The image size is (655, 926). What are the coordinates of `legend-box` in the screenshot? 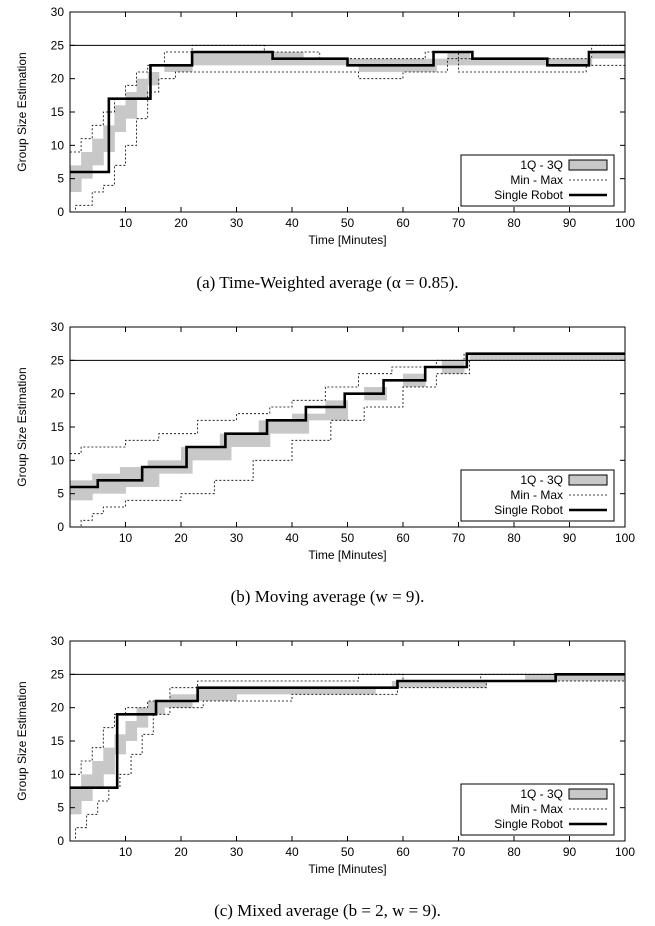 It's located at (537, 809).